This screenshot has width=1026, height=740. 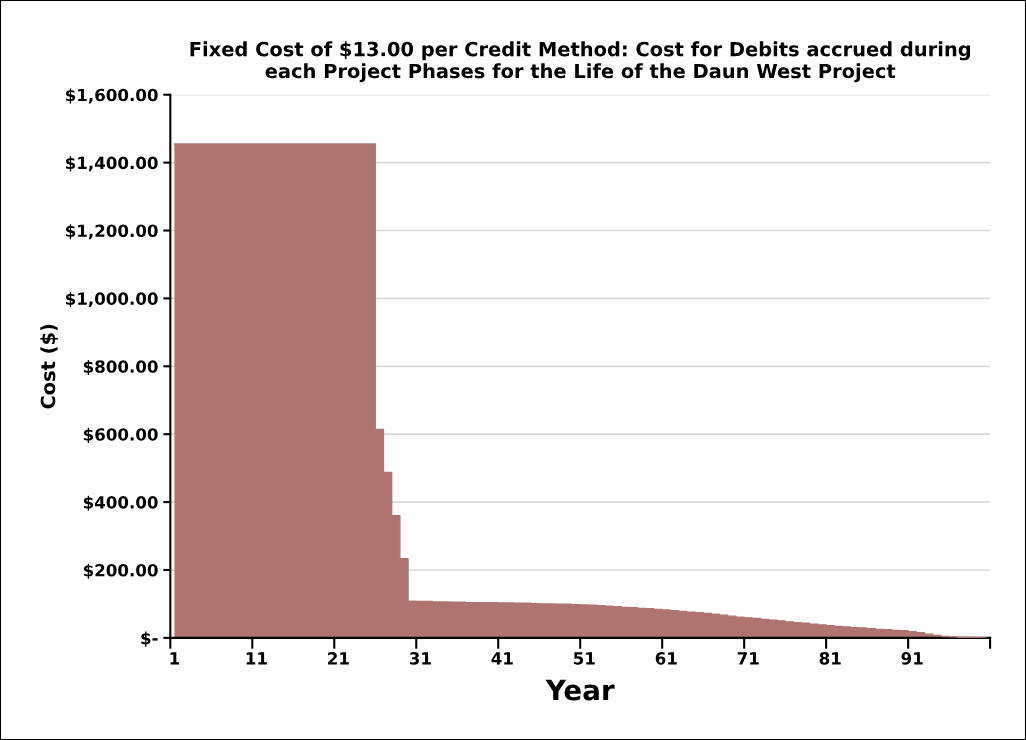 I want to click on x-tick-label: 31, so click(x=420, y=658).